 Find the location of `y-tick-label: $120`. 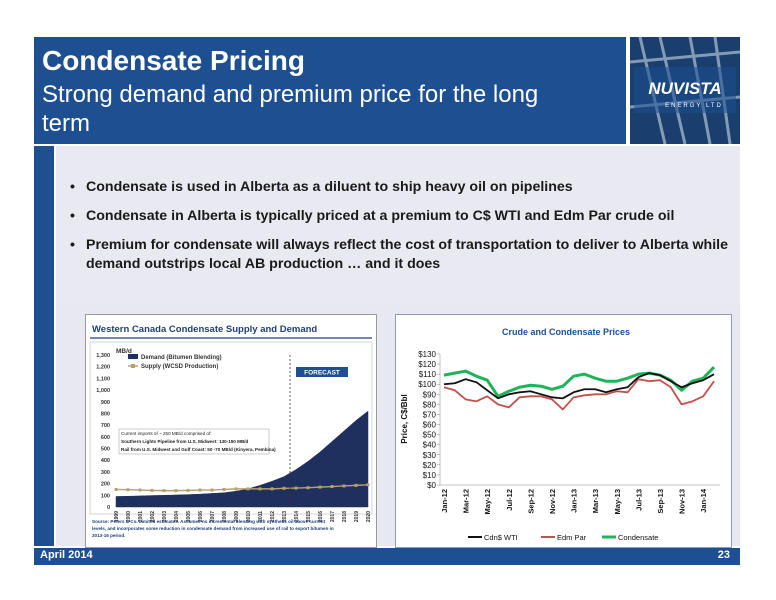

y-tick-label: $120 is located at coordinates (427, 364).